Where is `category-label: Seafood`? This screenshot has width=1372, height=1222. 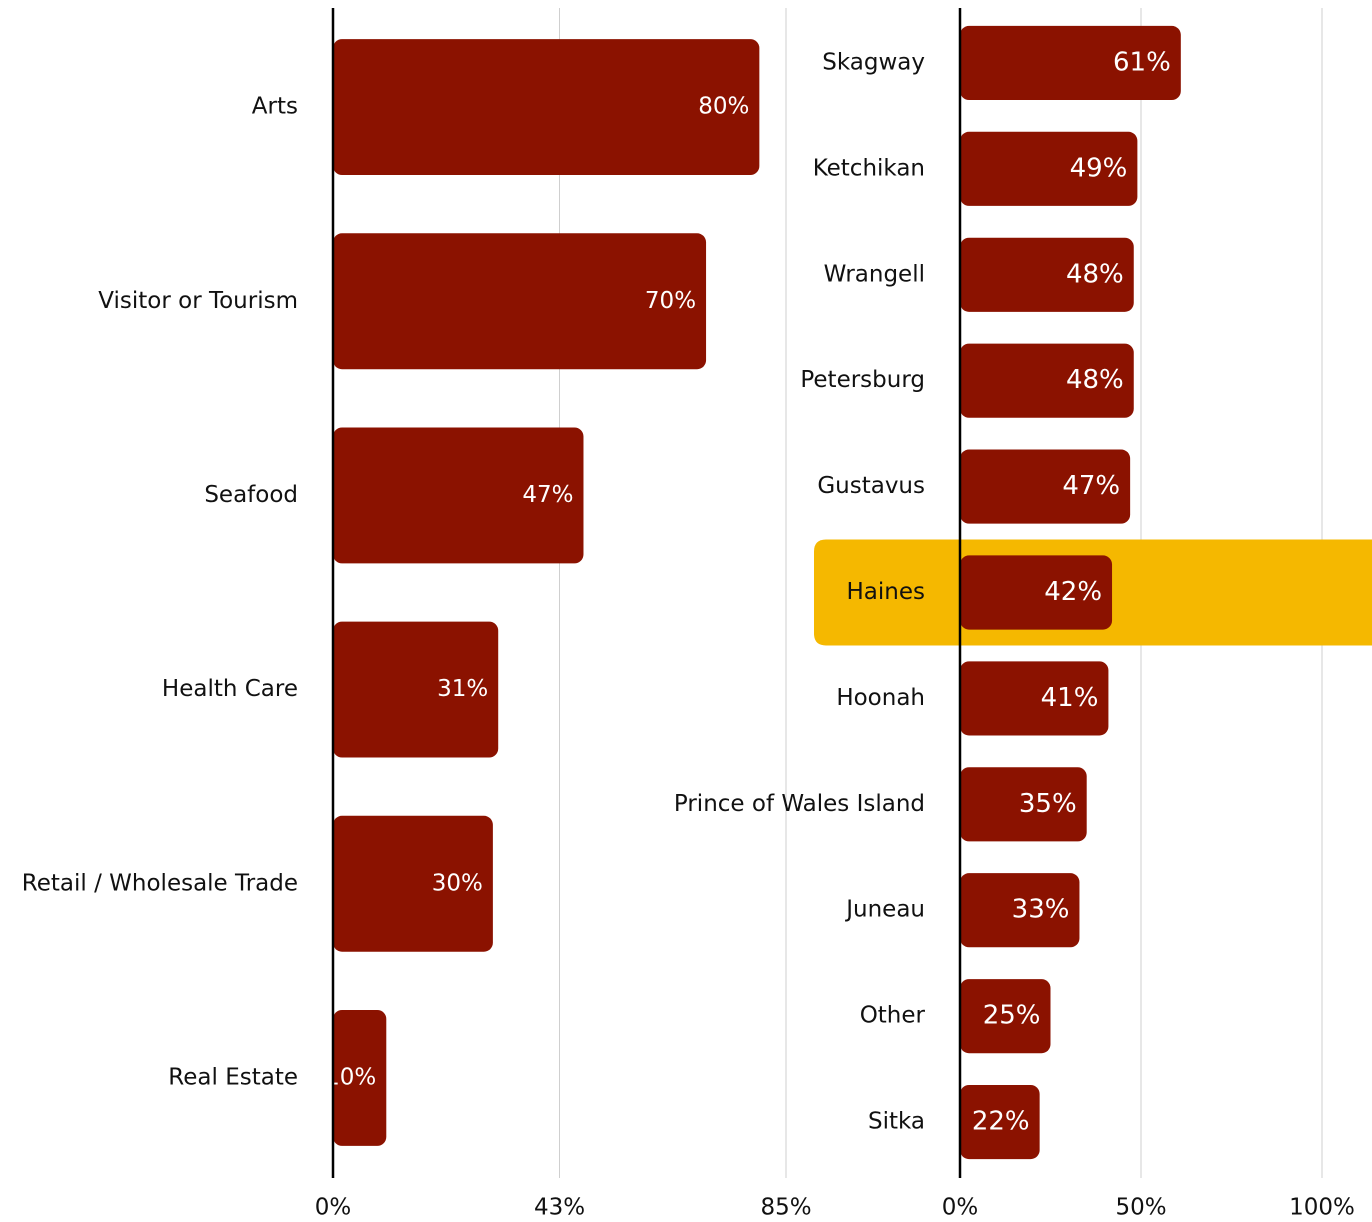 category-label: Seafood is located at coordinates (251, 495).